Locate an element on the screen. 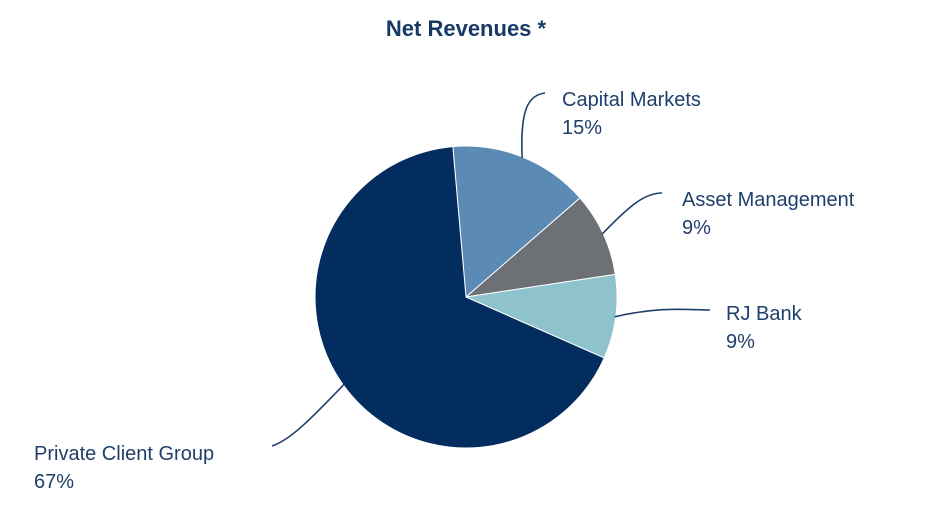 Image resolution: width=932 pixels, height=532 pixels. slice-name-capital-markets: Capital Markets is located at coordinates (631, 100).